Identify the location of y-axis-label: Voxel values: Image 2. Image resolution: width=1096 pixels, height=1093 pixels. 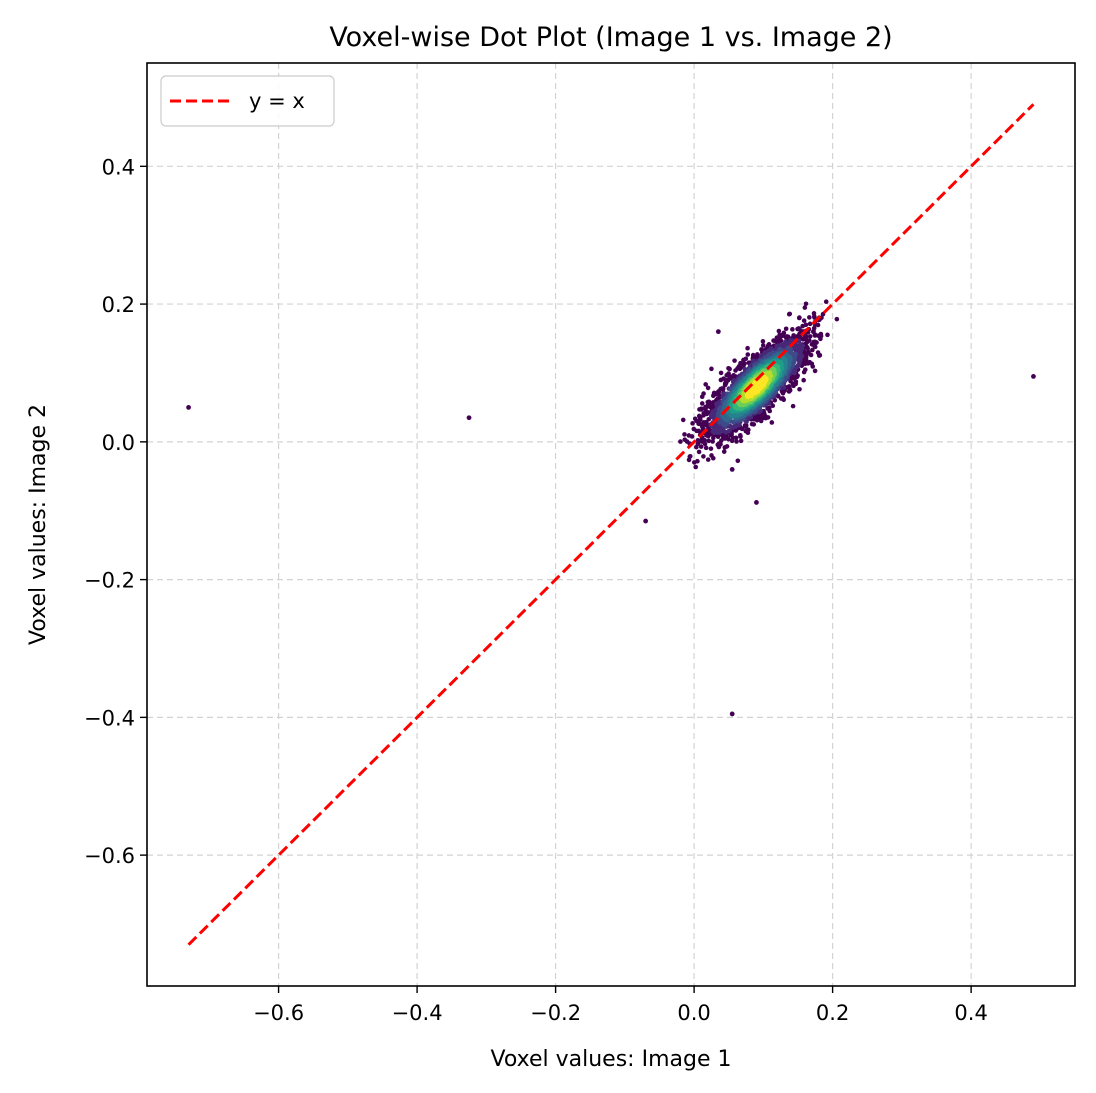
(38, 524).